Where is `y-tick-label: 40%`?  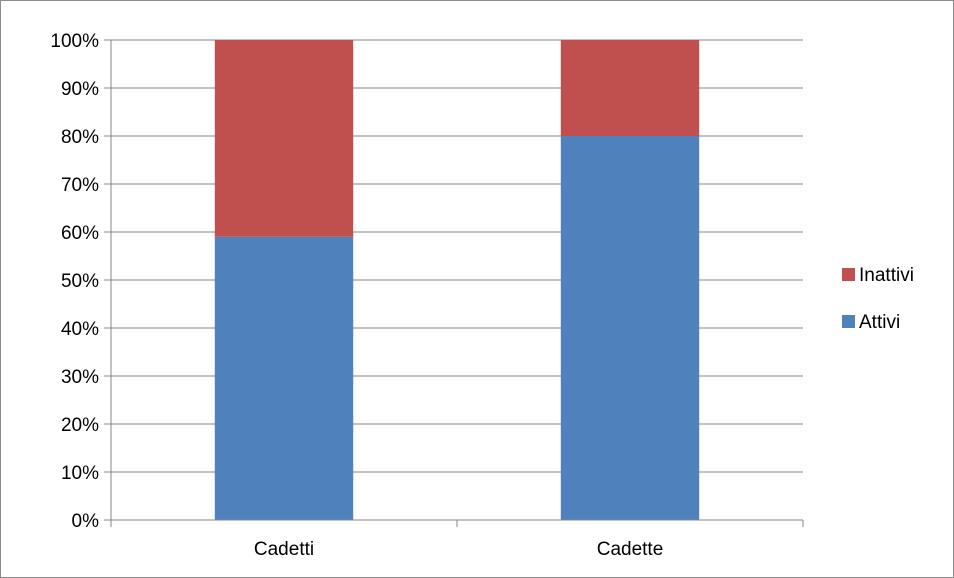 y-tick-label: 40% is located at coordinates (80, 329).